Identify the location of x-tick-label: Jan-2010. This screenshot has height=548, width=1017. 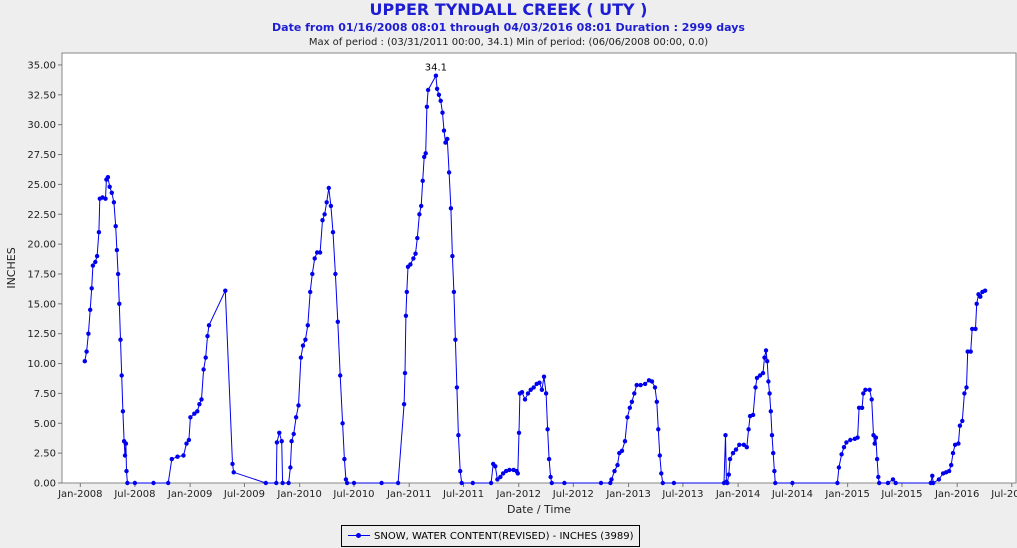
(298, 494).